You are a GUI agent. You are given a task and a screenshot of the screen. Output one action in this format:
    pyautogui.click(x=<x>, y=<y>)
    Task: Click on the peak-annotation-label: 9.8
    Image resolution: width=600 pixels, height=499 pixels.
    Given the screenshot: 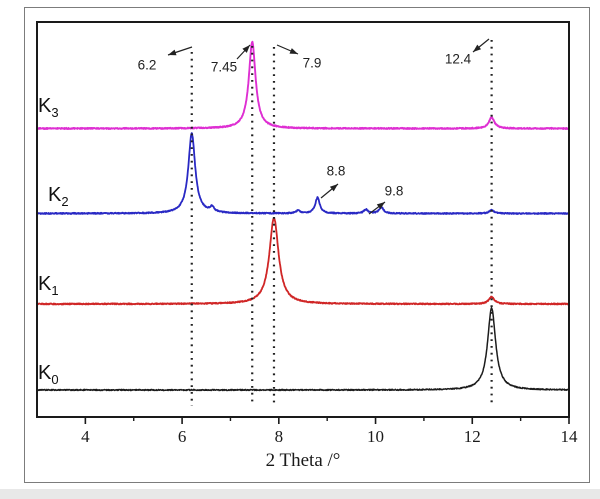 What is the action you would take?
    pyautogui.click(x=394, y=191)
    